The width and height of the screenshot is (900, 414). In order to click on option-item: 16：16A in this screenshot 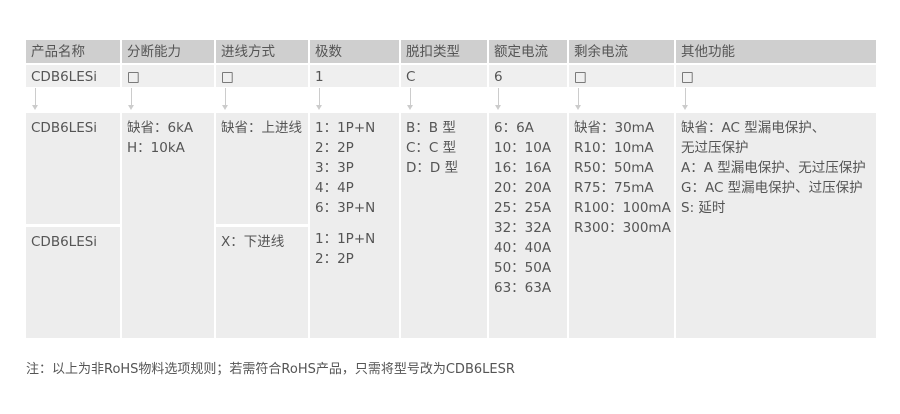, I will do `click(523, 168)`.